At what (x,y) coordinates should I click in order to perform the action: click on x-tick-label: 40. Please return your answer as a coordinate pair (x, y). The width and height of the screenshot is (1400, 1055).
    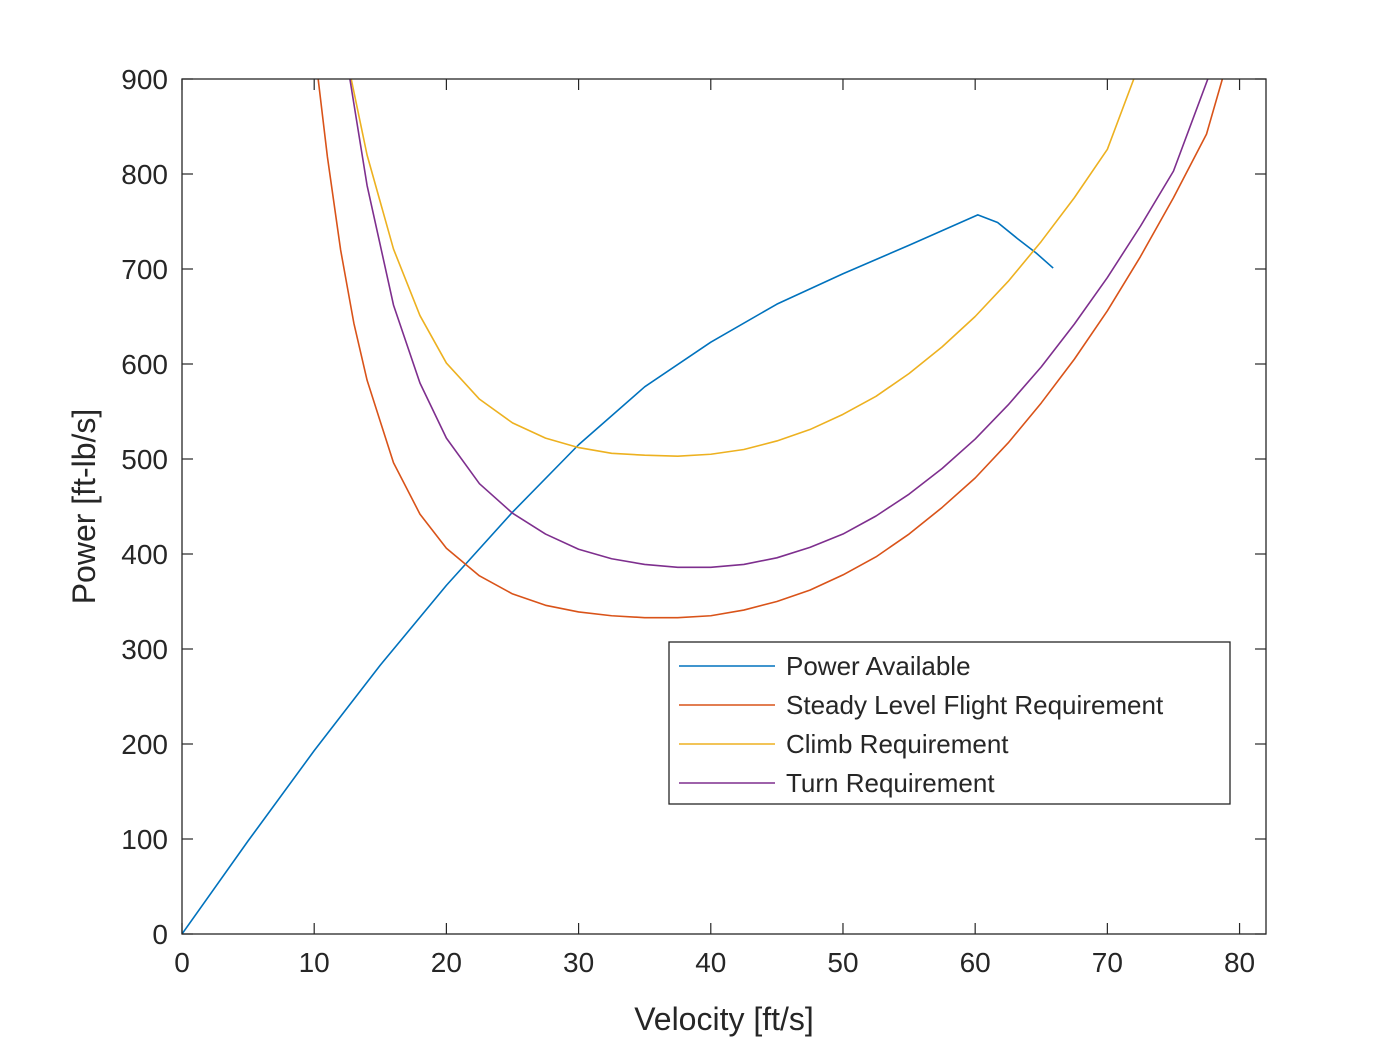
    Looking at the image, I should click on (710, 962).